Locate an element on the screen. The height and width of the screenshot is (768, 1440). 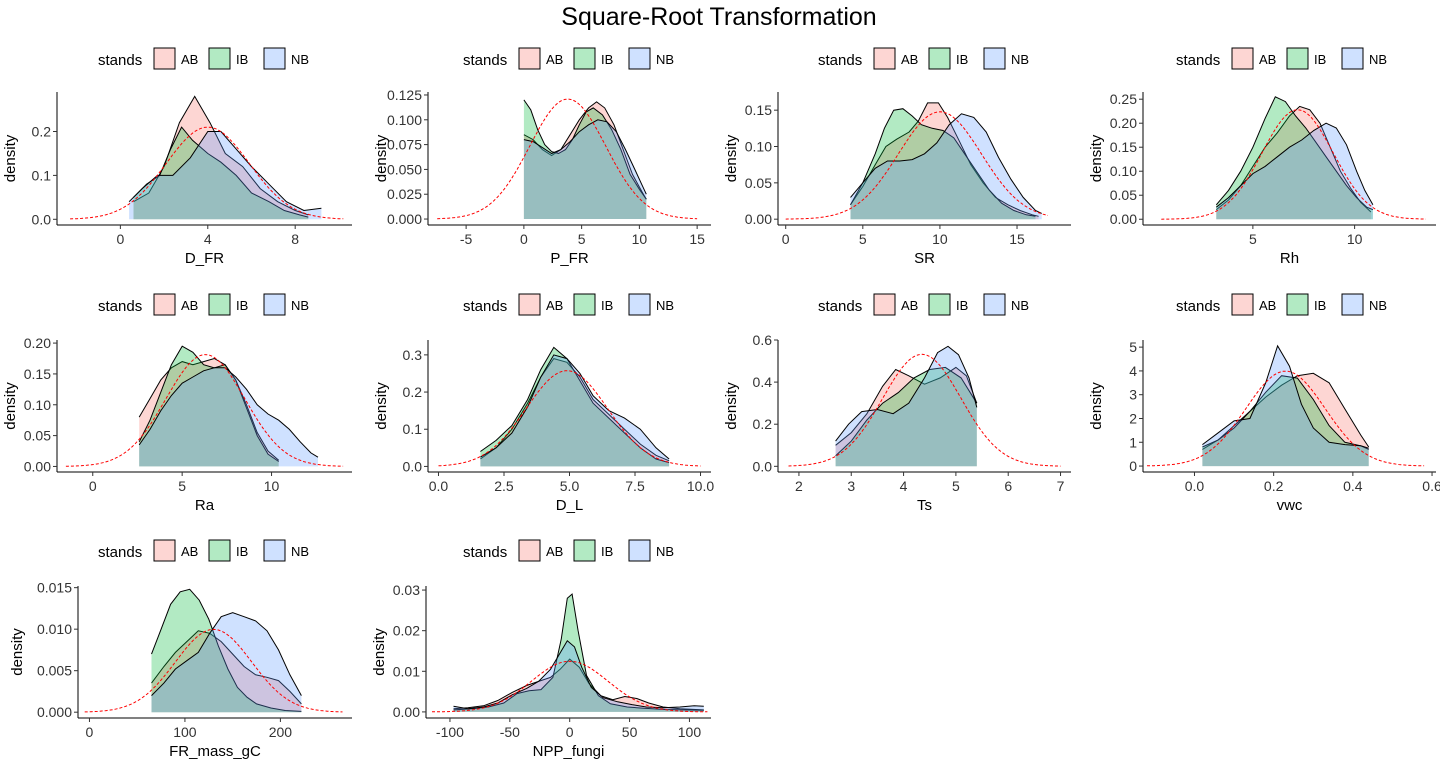
y-tick-label: 0.015 is located at coordinates (54, 588).